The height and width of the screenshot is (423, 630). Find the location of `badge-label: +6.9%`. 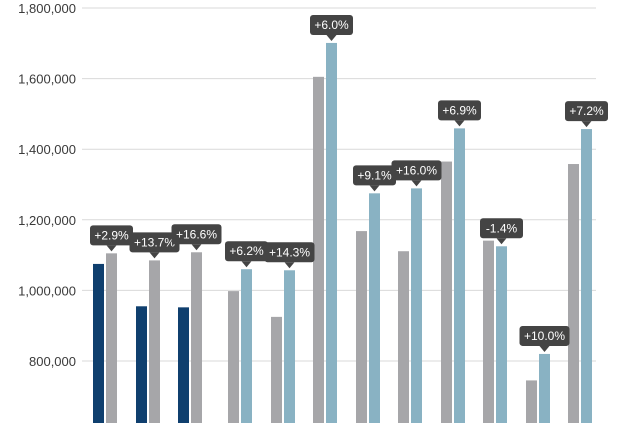

badge-label: +6.9% is located at coordinates (459, 110).